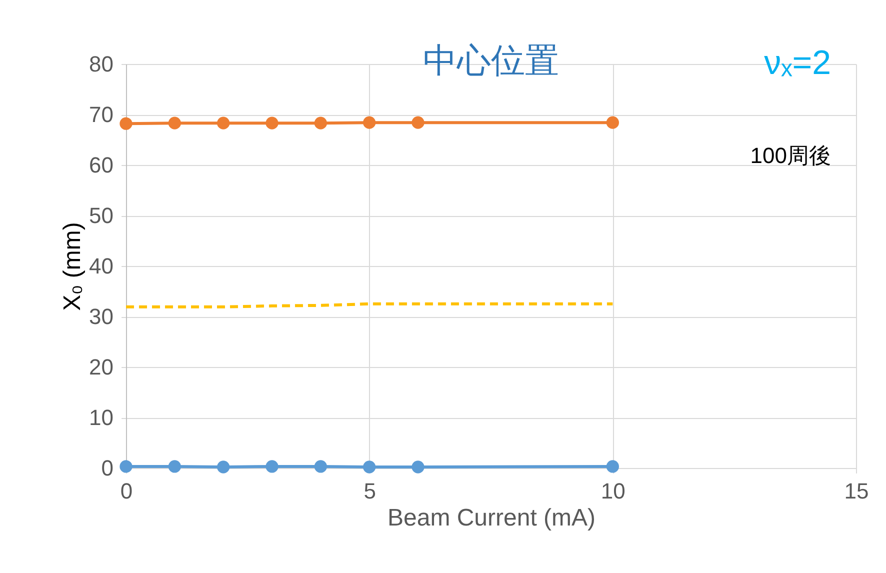 This screenshot has width=886, height=573. What do you see at coordinates (491, 518) in the screenshot?
I see `x-axis-title: Beam Current (mA)` at bounding box center [491, 518].